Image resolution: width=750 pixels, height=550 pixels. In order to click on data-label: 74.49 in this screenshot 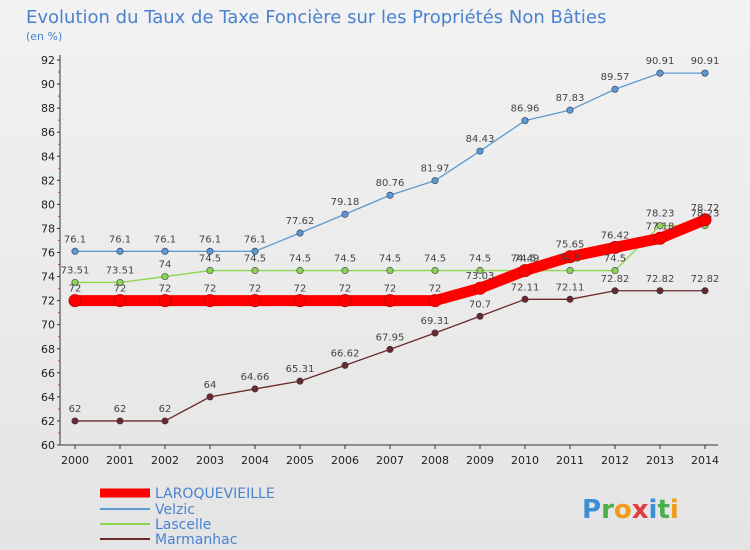, I will do `click(525, 259)`.